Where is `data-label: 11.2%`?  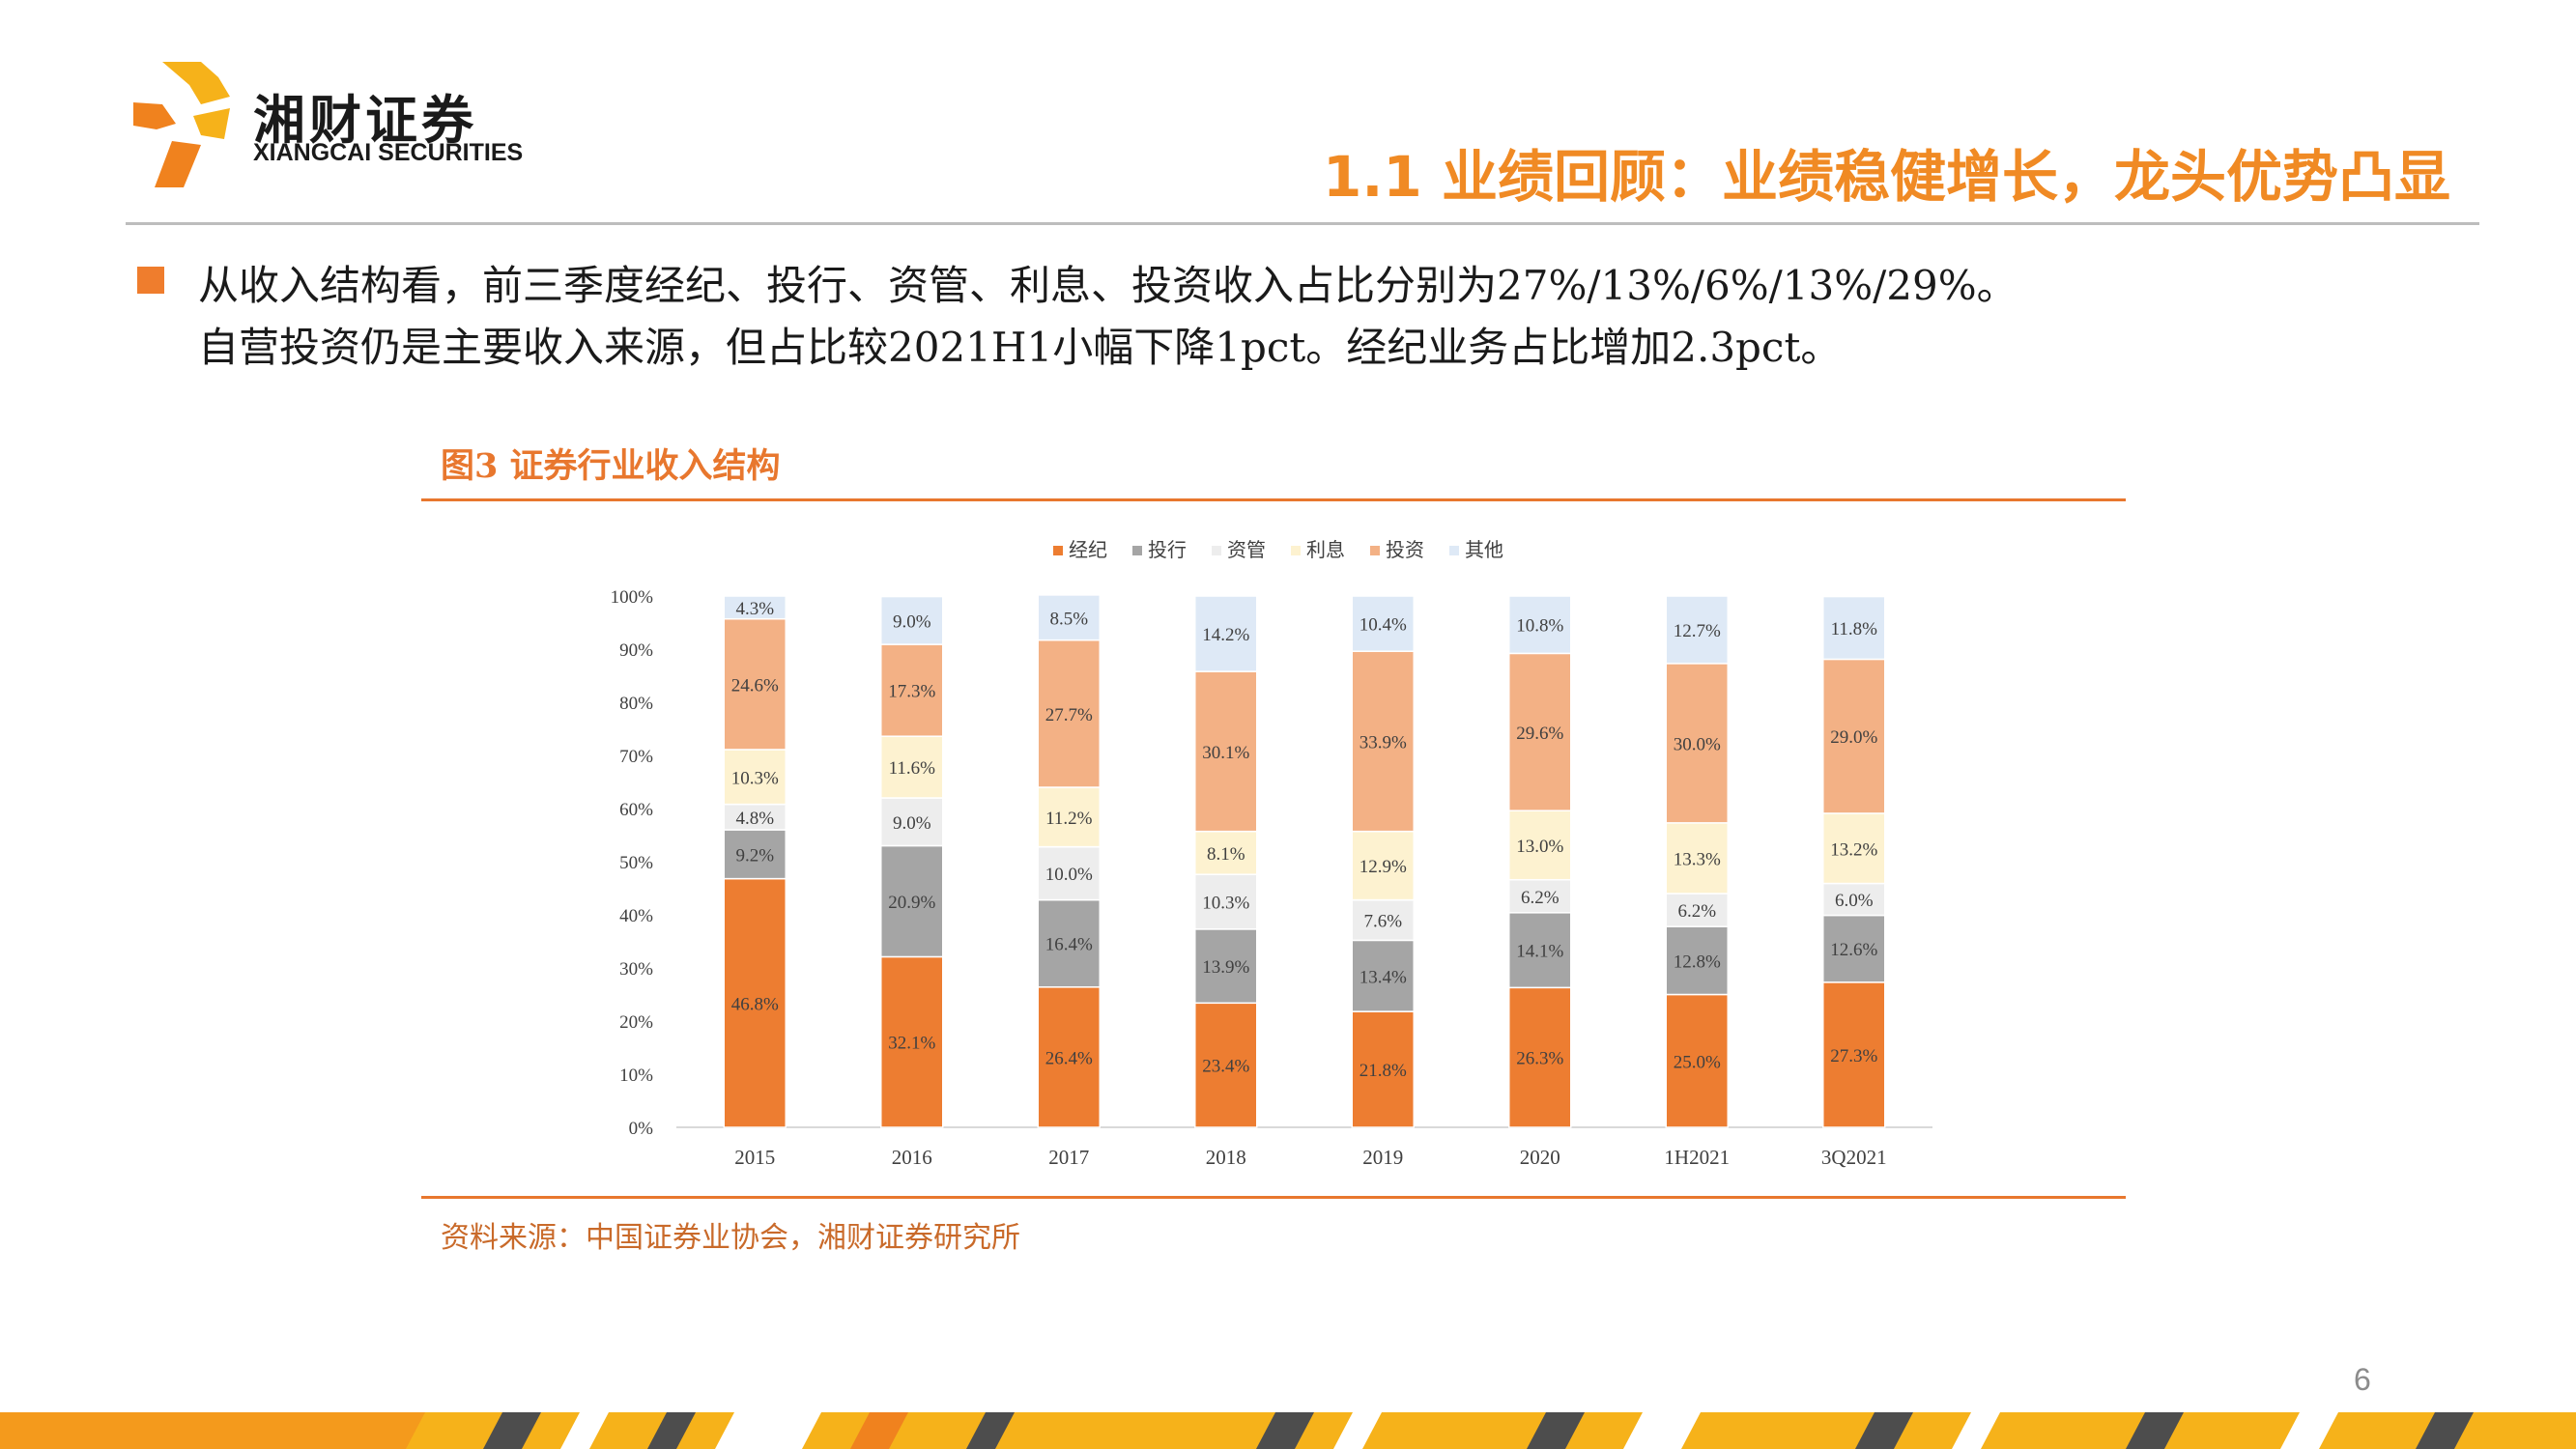 data-label: 11.2% is located at coordinates (1069, 819).